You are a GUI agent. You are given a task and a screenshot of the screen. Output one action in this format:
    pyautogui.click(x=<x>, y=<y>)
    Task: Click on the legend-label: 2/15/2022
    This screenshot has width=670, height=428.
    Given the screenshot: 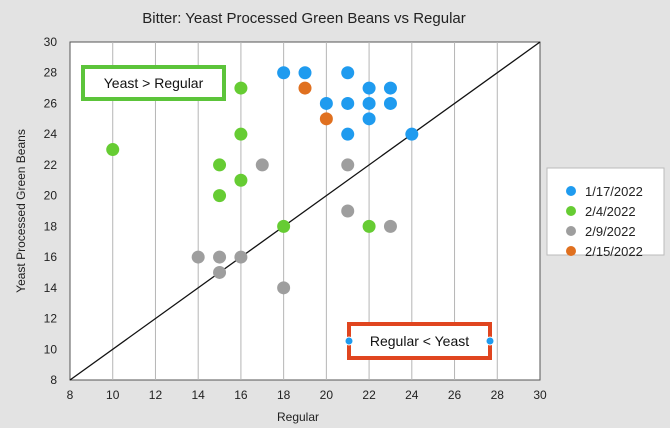 What is the action you would take?
    pyautogui.click(x=614, y=251)
    